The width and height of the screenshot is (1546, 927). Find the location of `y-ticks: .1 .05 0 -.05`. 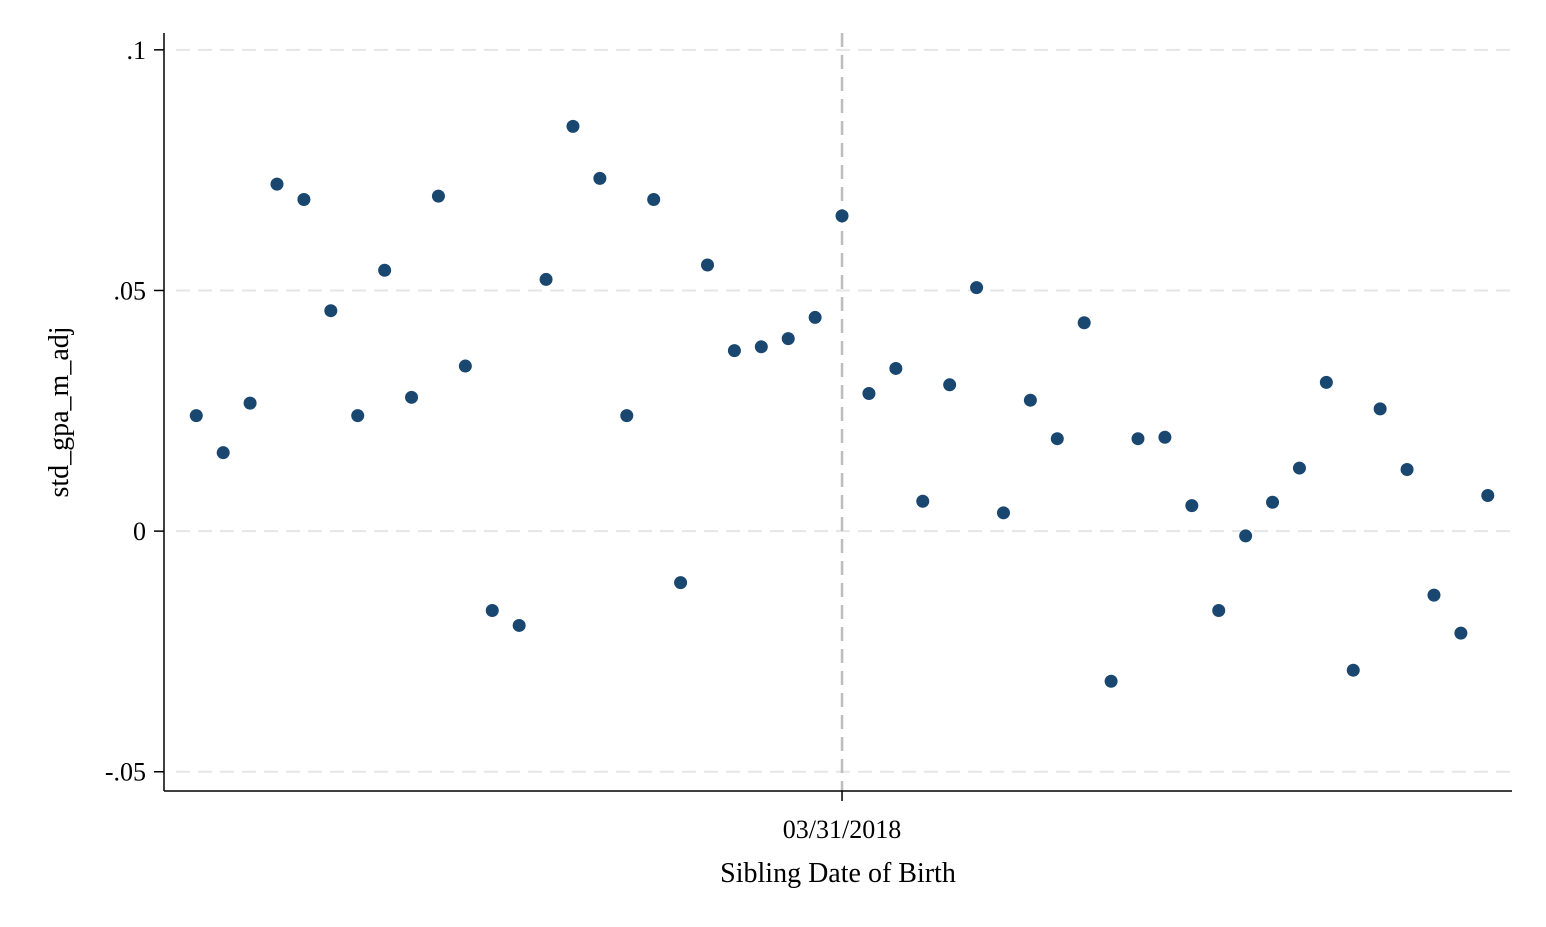

y-ticks: .1 .05 0 -.05 is located at coordinates (134, 411).